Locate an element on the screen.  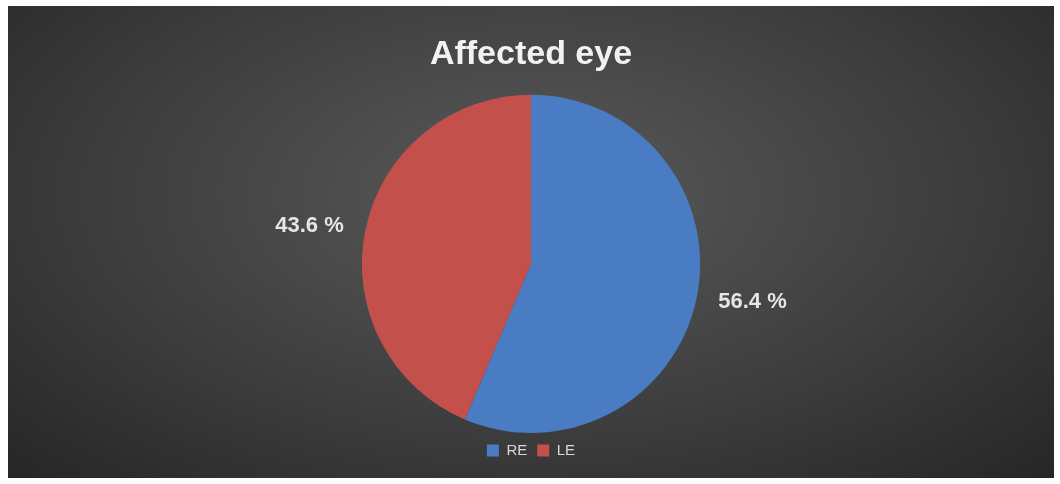
data-label: 56.4 % is located at coordinates (752, 301).